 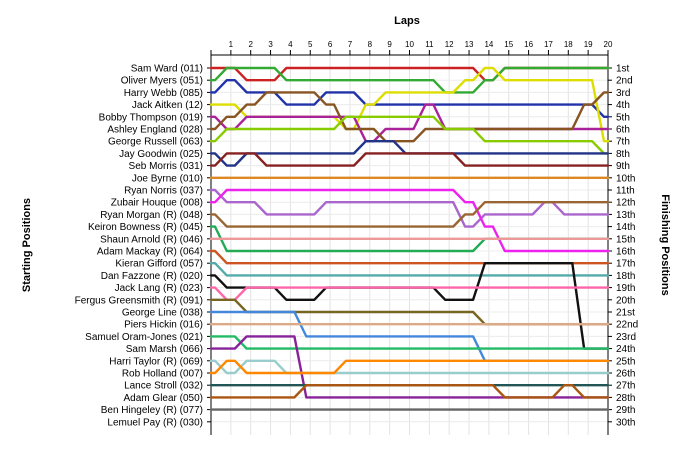 What do you see at coordinates (625, 215) in the screenshot?
I see `finishing-position-label: 13th` at bounding box center [625, 215].